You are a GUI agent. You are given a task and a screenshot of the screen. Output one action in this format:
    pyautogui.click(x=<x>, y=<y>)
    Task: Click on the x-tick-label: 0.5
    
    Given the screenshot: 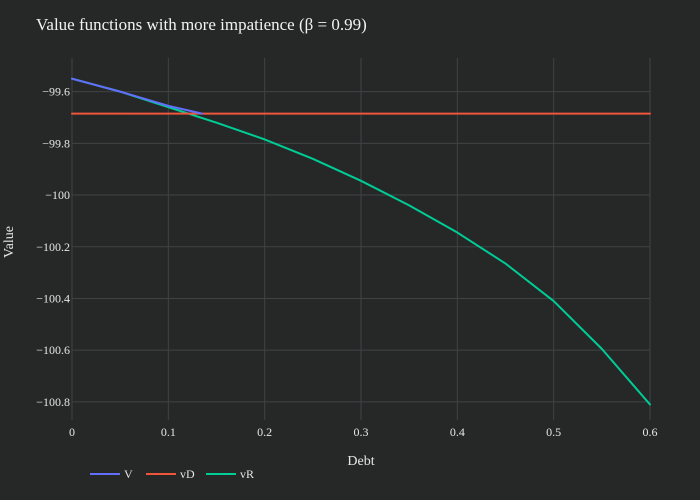 What is the action you would take?
    pyautogui.click(x=553, y=432)
    